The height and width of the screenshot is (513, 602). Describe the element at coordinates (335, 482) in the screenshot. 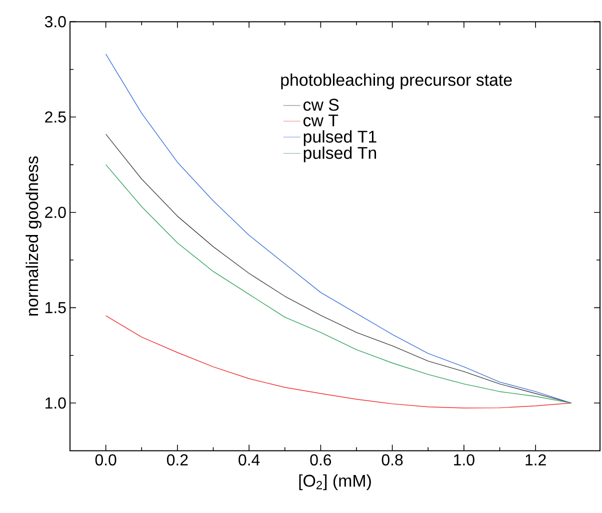

I see `x-axis-title: [O$_{2}$] (mM)` at that location.